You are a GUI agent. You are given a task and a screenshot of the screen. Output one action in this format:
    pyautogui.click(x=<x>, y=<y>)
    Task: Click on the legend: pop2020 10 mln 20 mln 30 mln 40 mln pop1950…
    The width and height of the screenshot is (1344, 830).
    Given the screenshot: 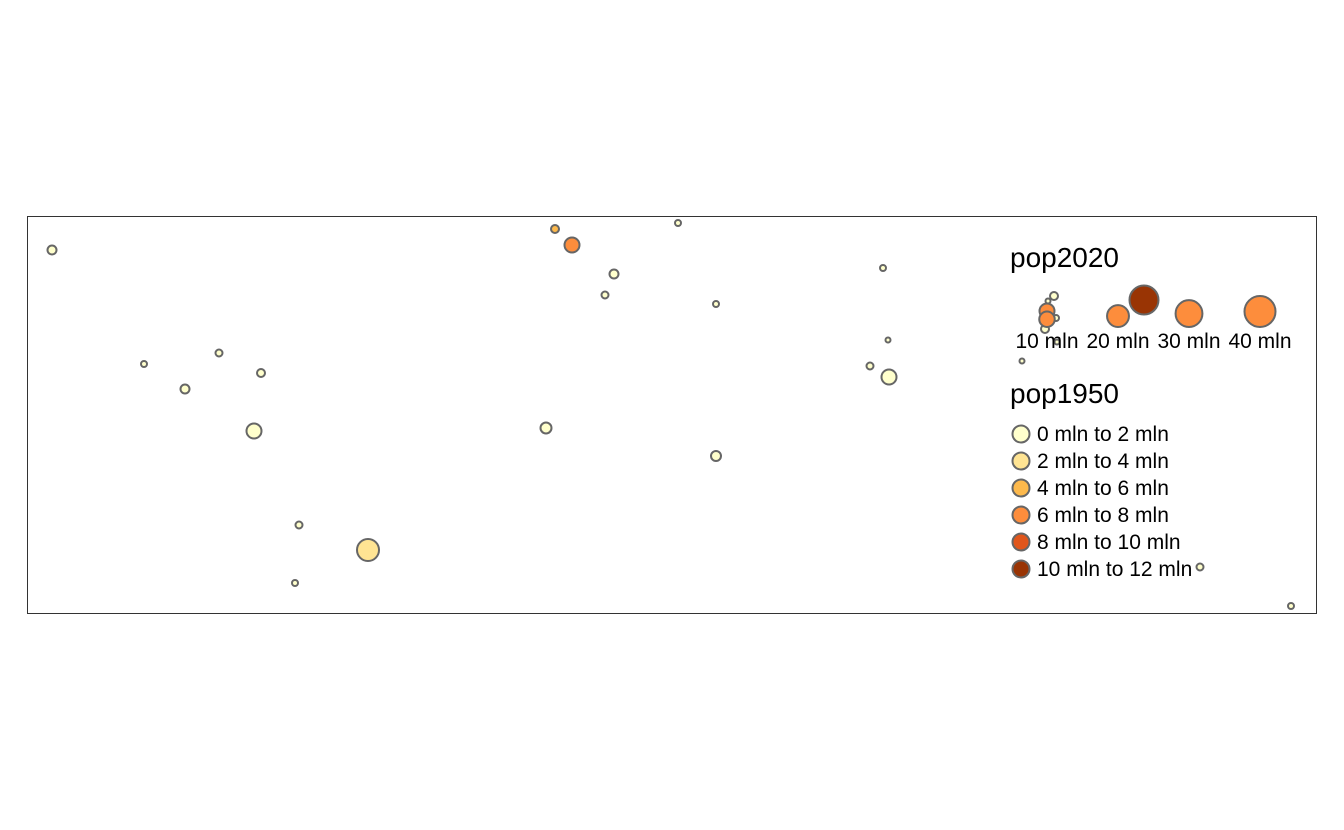 What is the action you would take?
    pyautogui.click(x=1151, y=411)
    